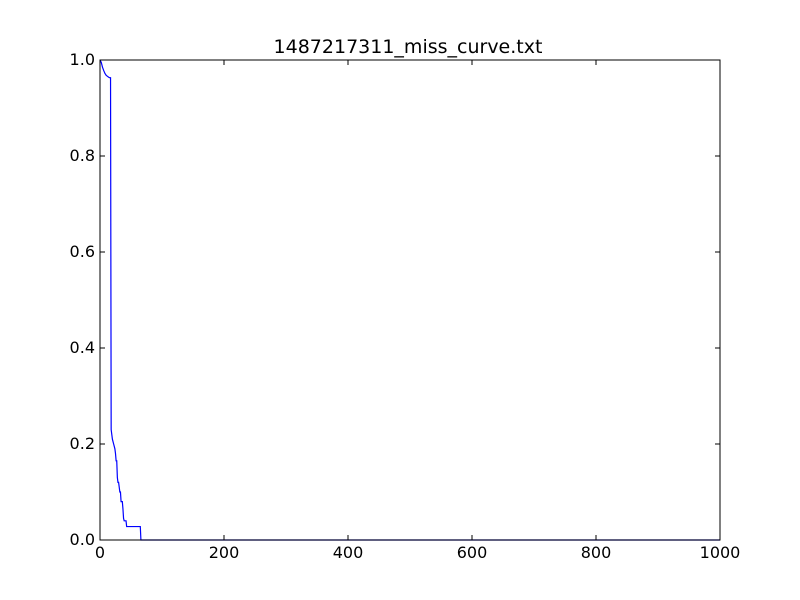  I want to click on y-tick-label: 1.0, so click(82, 59).